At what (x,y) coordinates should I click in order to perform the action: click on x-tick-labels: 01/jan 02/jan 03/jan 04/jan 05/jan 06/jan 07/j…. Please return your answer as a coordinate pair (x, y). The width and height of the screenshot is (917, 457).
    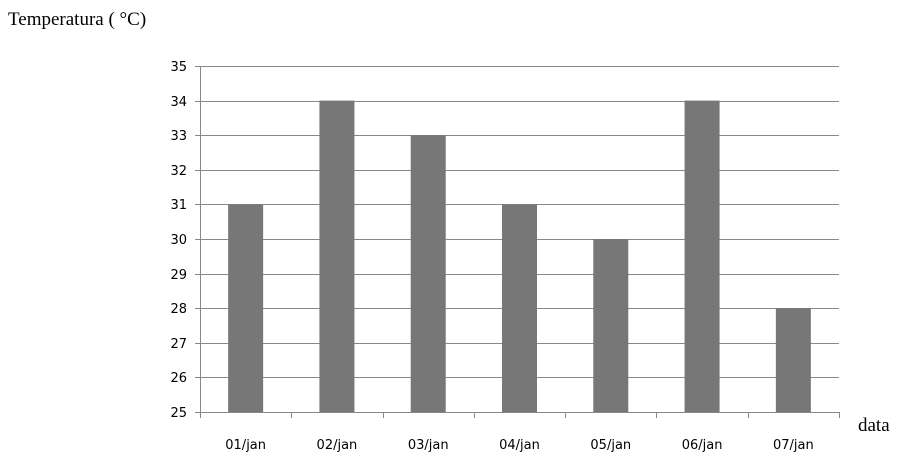
    Looking at the image, I should click on (519, 445).